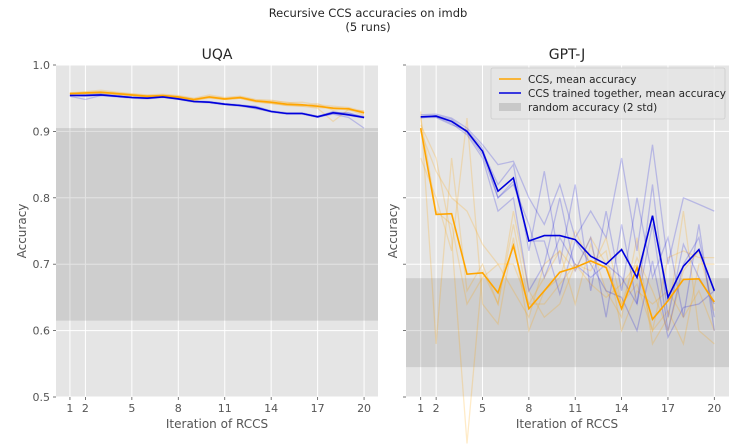  What do you see at coordinates (368, 13) in the screenshot?
I see `figure-title: Recursive CCS accuracies on imdb` at bounding box center [368, 13].